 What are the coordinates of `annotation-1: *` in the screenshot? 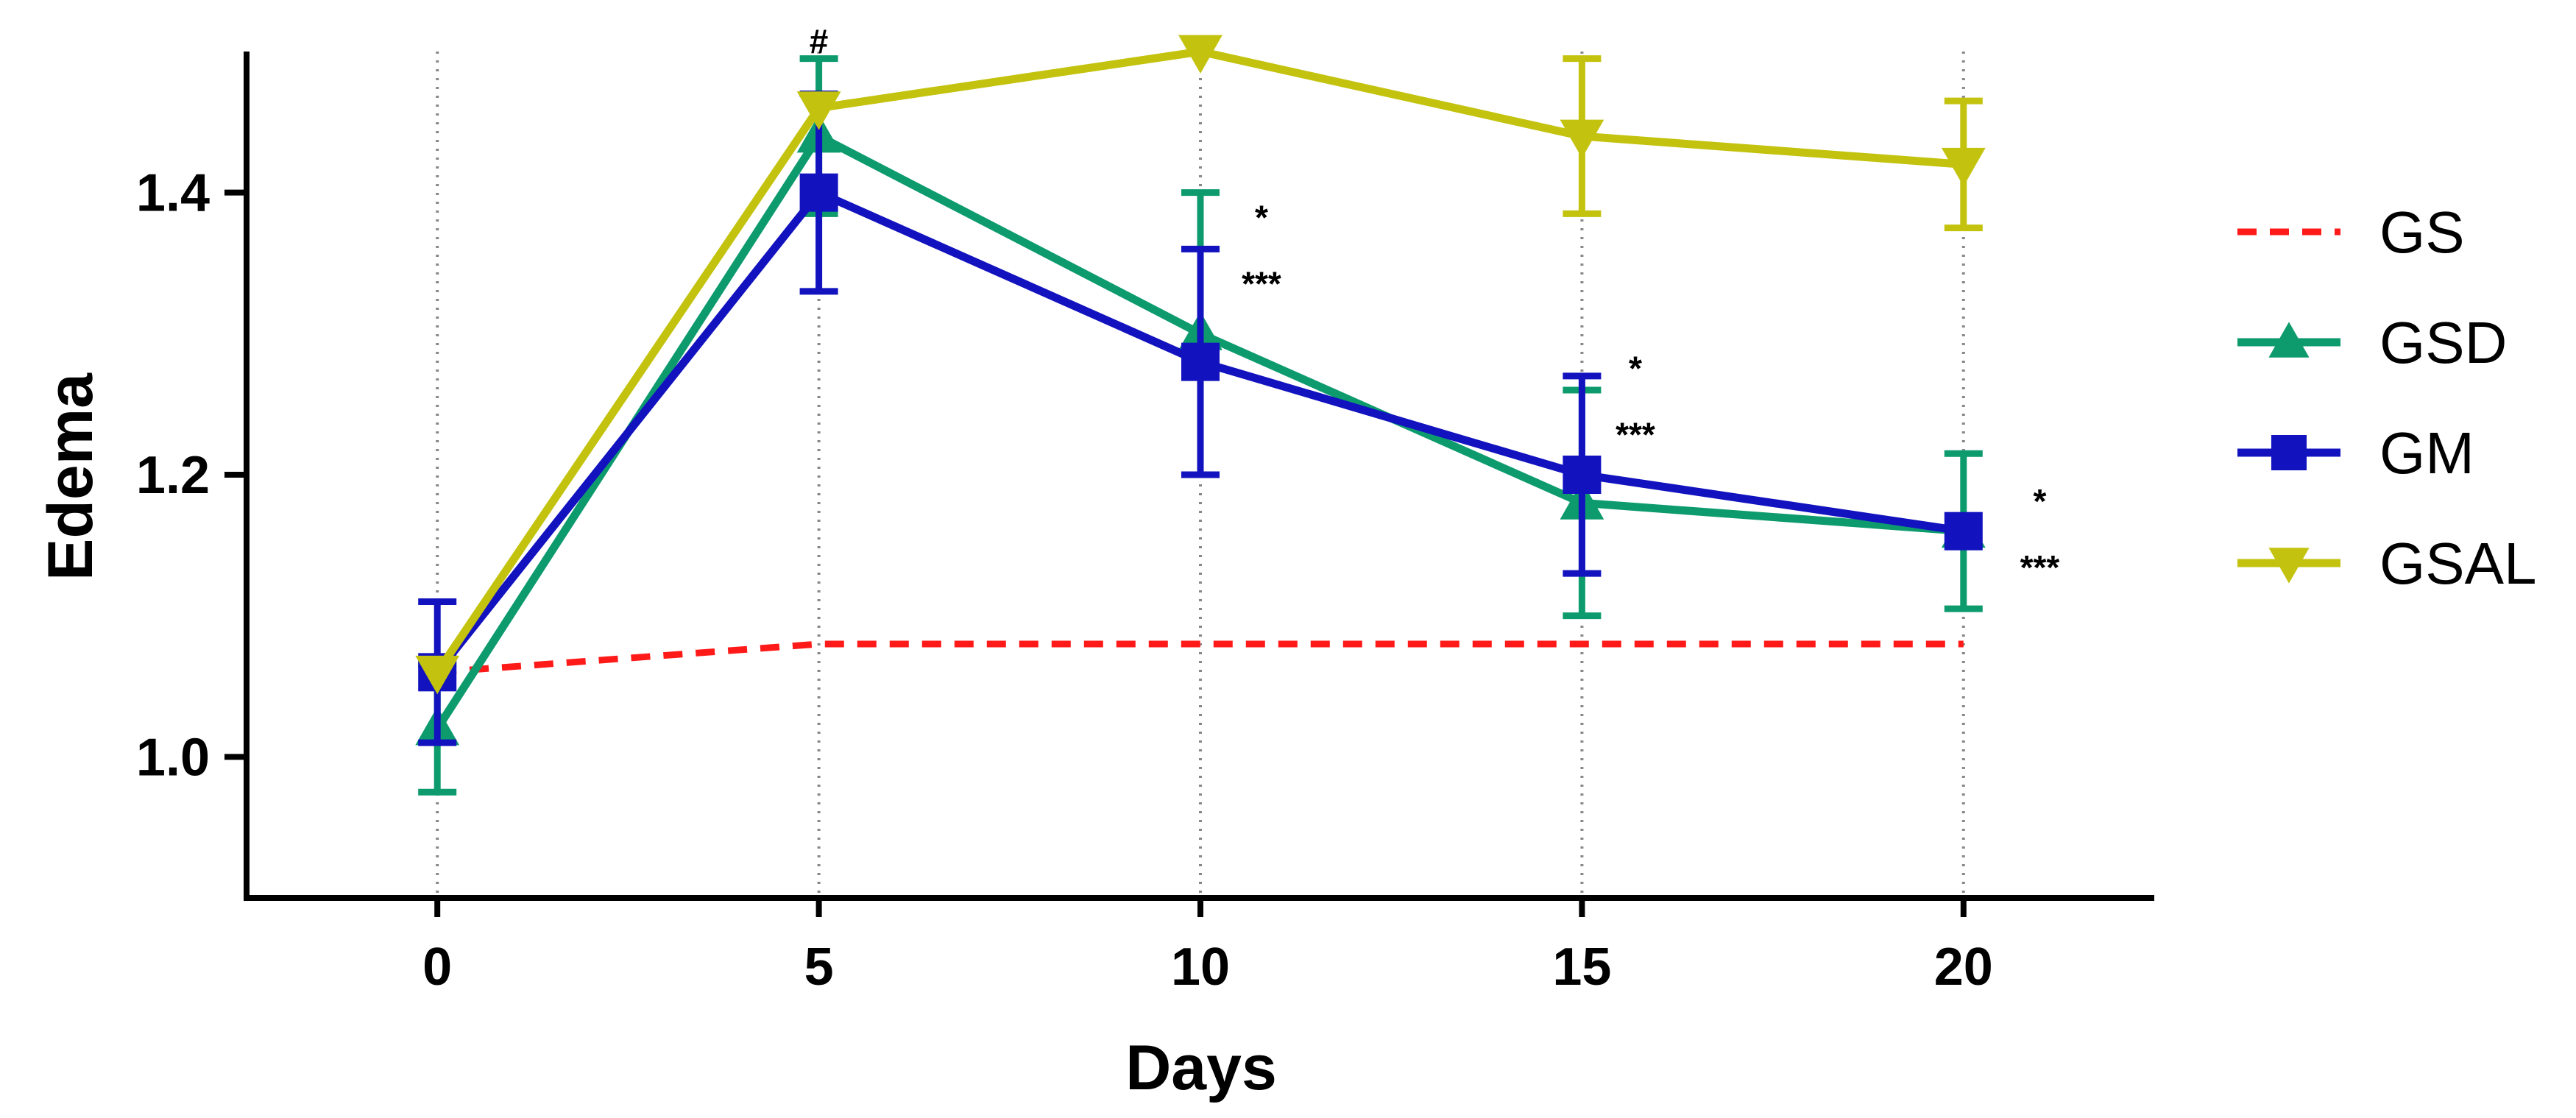 It's located at (1261, 218).